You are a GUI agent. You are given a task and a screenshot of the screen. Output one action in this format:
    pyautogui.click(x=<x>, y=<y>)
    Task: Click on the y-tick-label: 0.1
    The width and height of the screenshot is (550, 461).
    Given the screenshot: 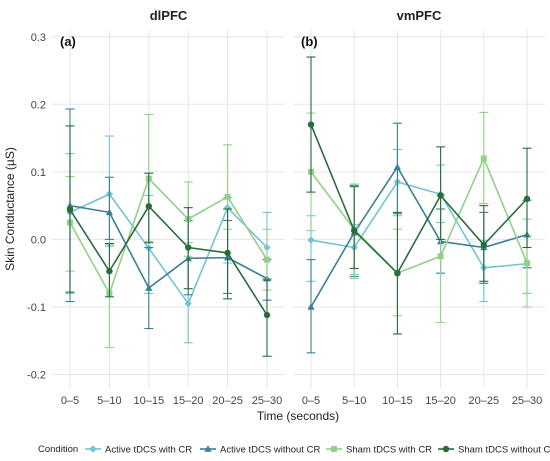 What is the action you would take?
    pyautogui.click(x=38, y=173)
    